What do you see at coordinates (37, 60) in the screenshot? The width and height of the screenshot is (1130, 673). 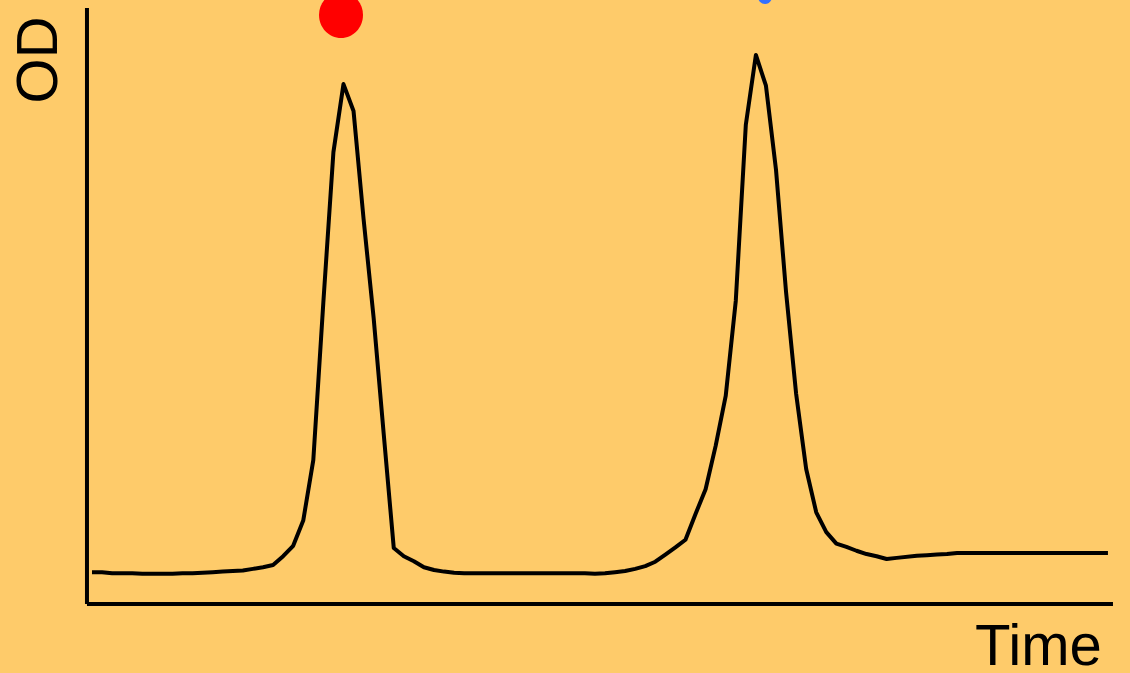 I see `y-axis-title: OD` at bounding box center [37, 60].